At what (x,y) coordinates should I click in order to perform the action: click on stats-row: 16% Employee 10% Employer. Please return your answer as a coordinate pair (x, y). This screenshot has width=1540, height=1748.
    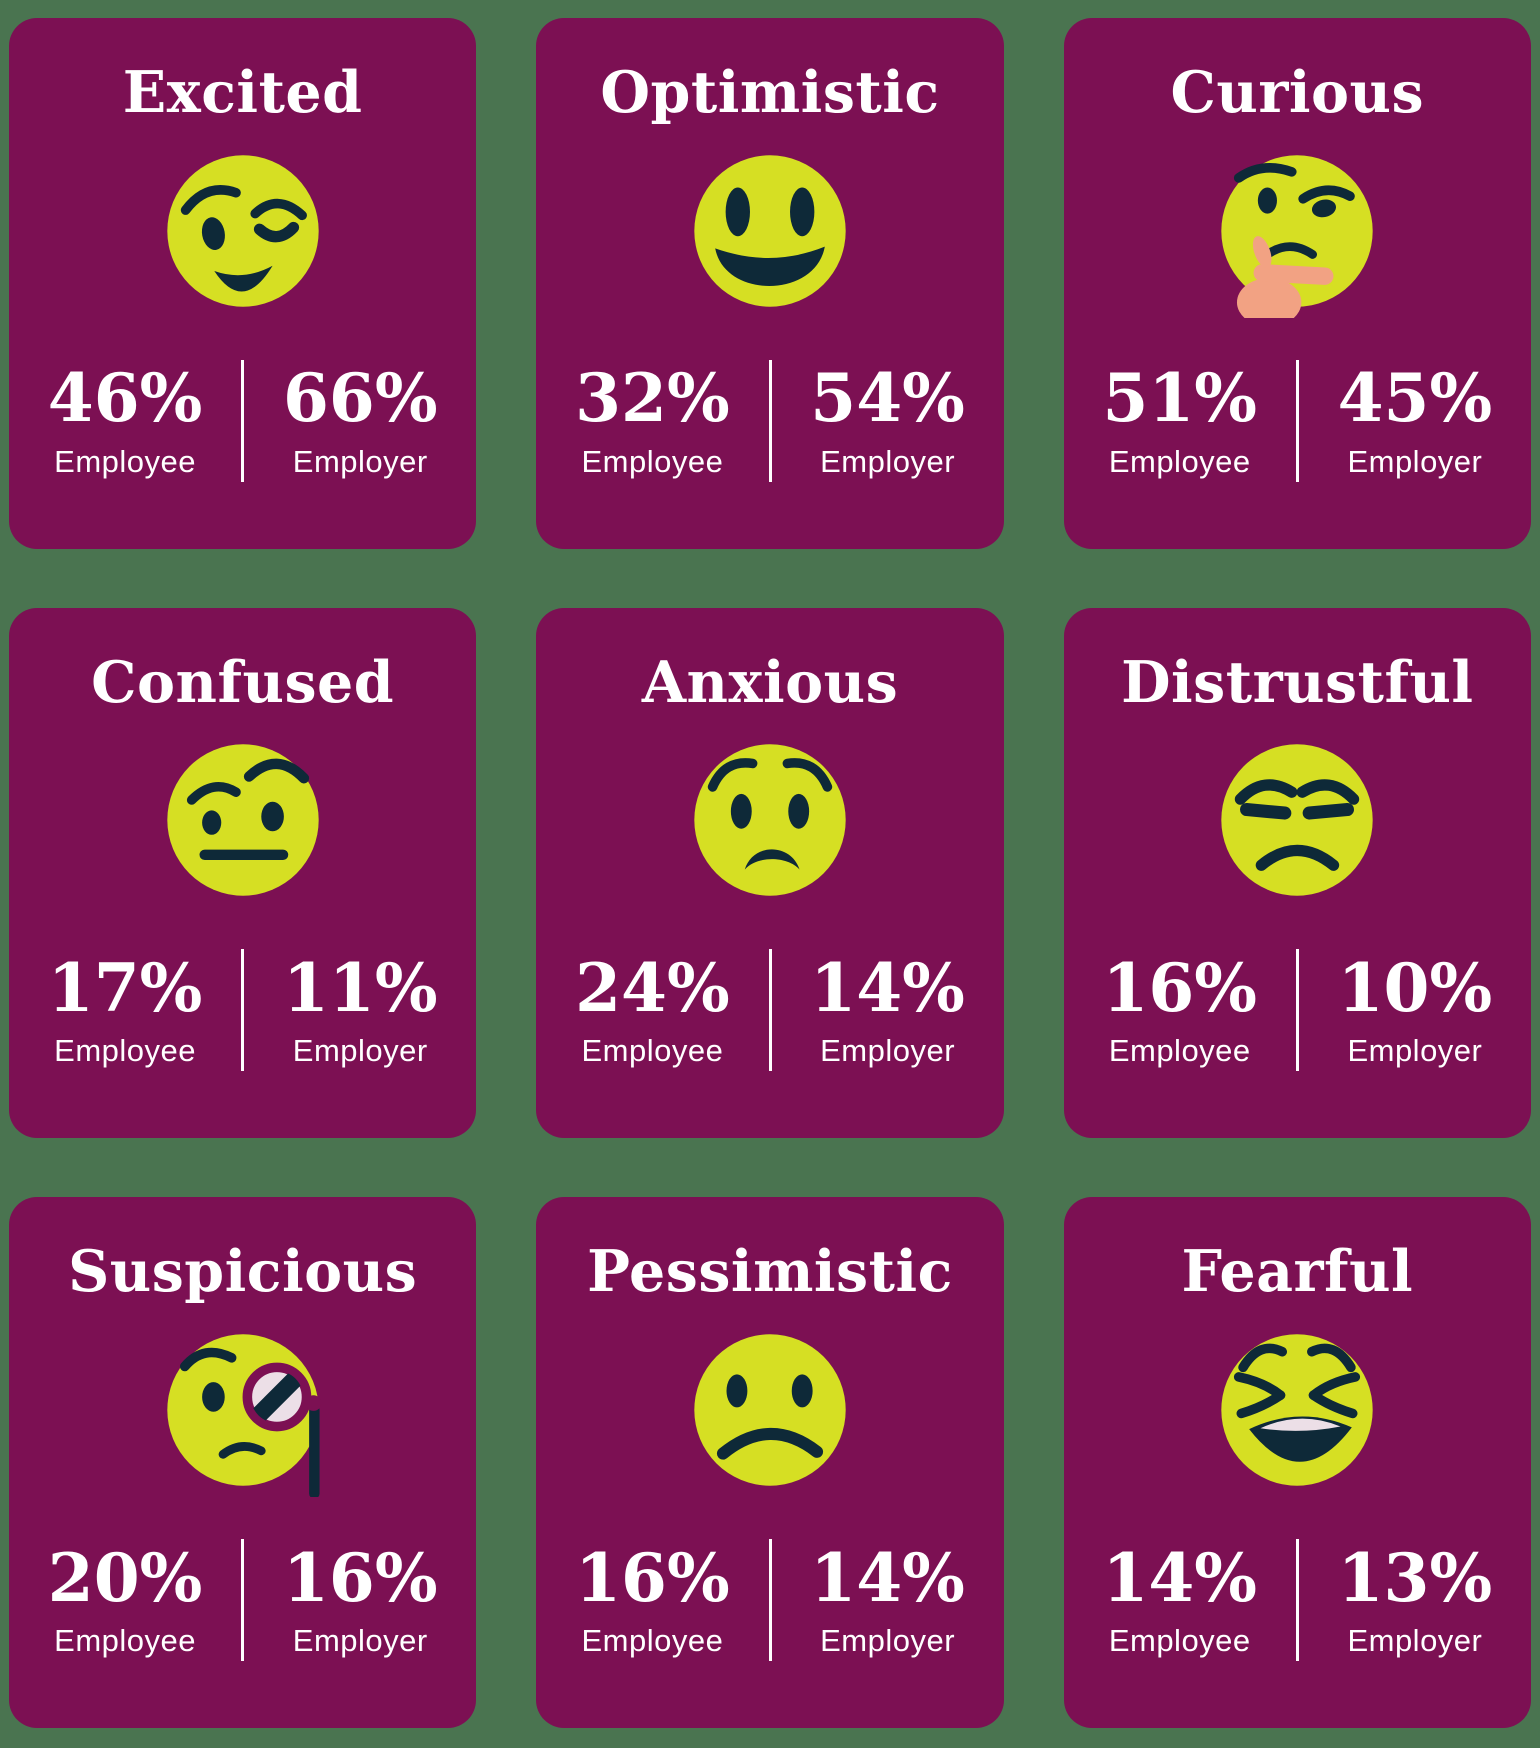
    Looking at the image, I should click on (1297, 1010).